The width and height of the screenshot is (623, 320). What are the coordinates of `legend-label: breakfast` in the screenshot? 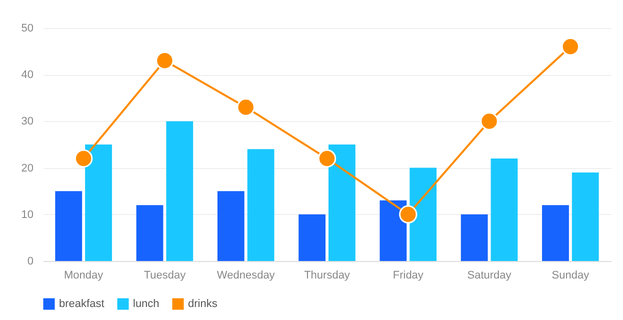 It's located at (81, 304).